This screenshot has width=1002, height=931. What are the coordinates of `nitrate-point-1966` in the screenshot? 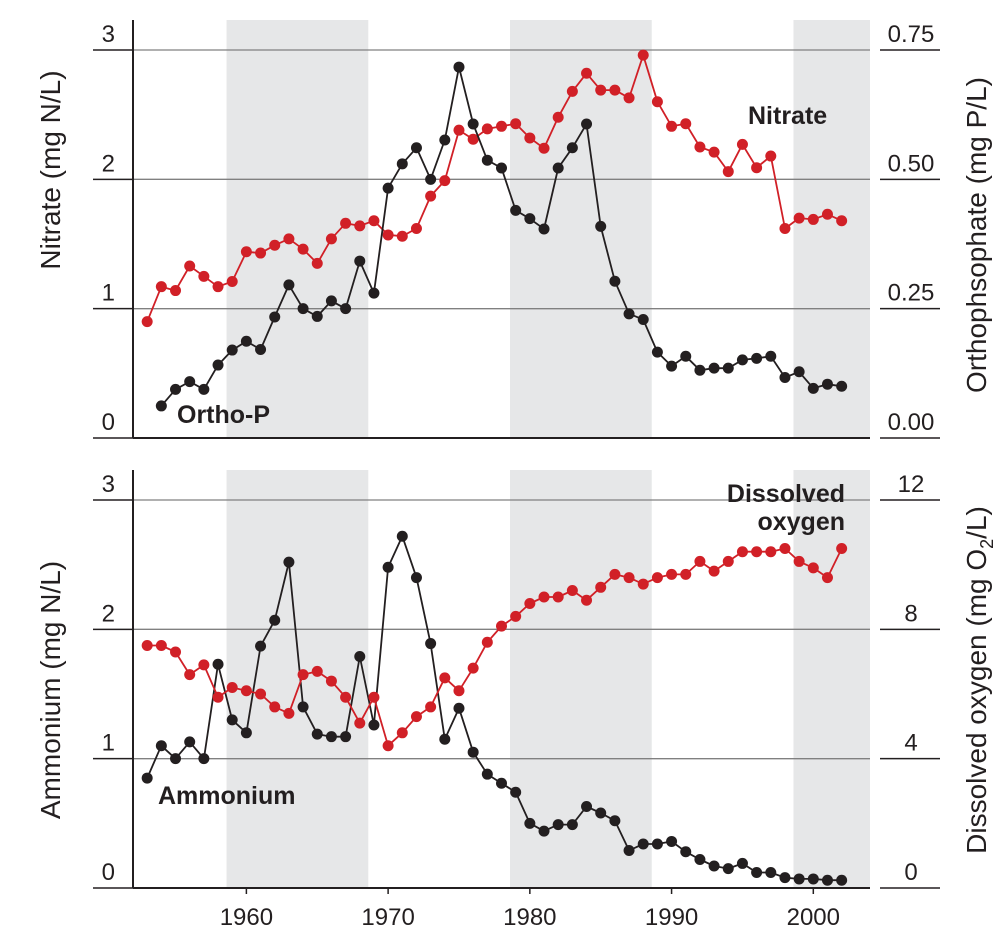 It's located at (331, 239).